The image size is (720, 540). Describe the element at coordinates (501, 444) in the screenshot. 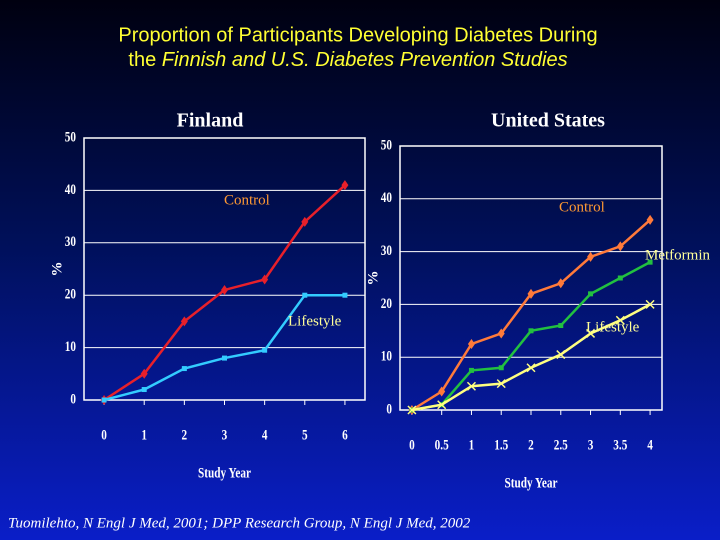

I see `x-tick-label: 1.5` at that location.